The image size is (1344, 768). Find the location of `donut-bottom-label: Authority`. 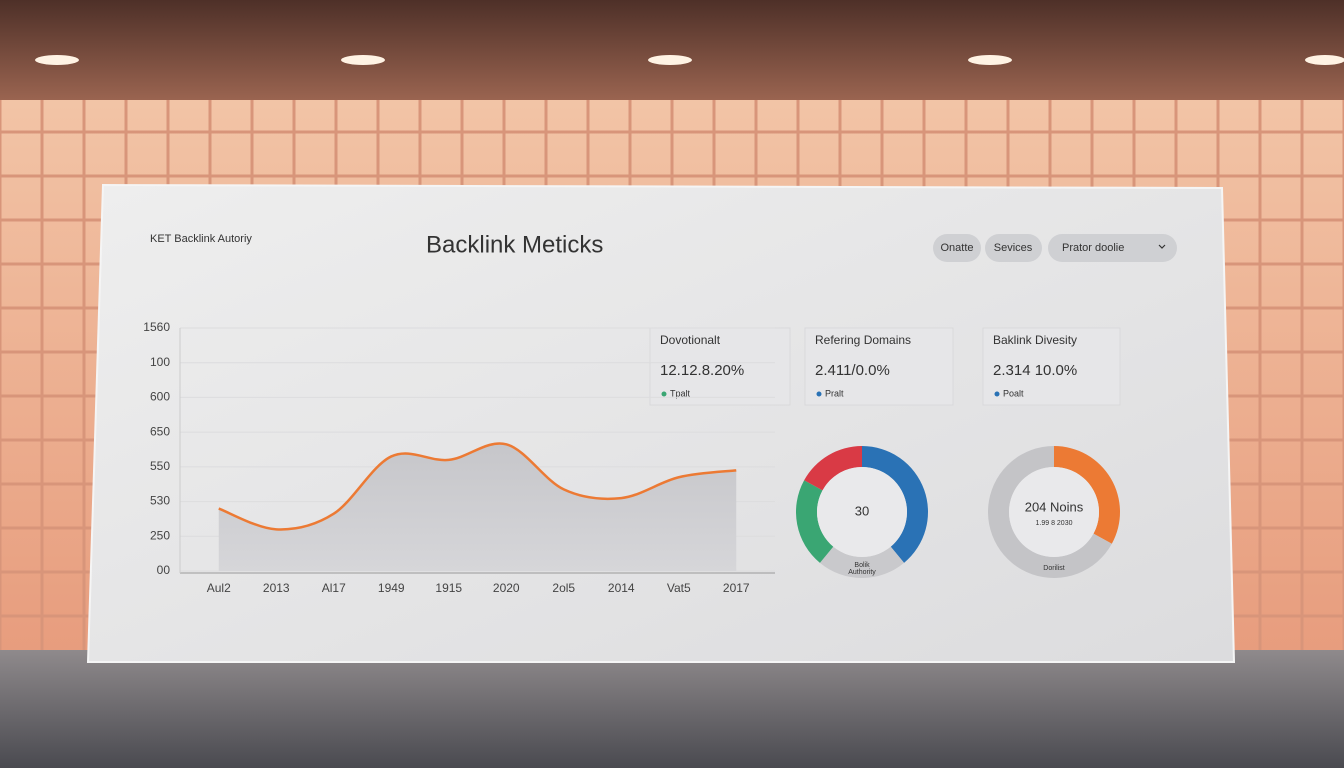

donut-bottom-label: Authority is located at coordinates (862, 572).